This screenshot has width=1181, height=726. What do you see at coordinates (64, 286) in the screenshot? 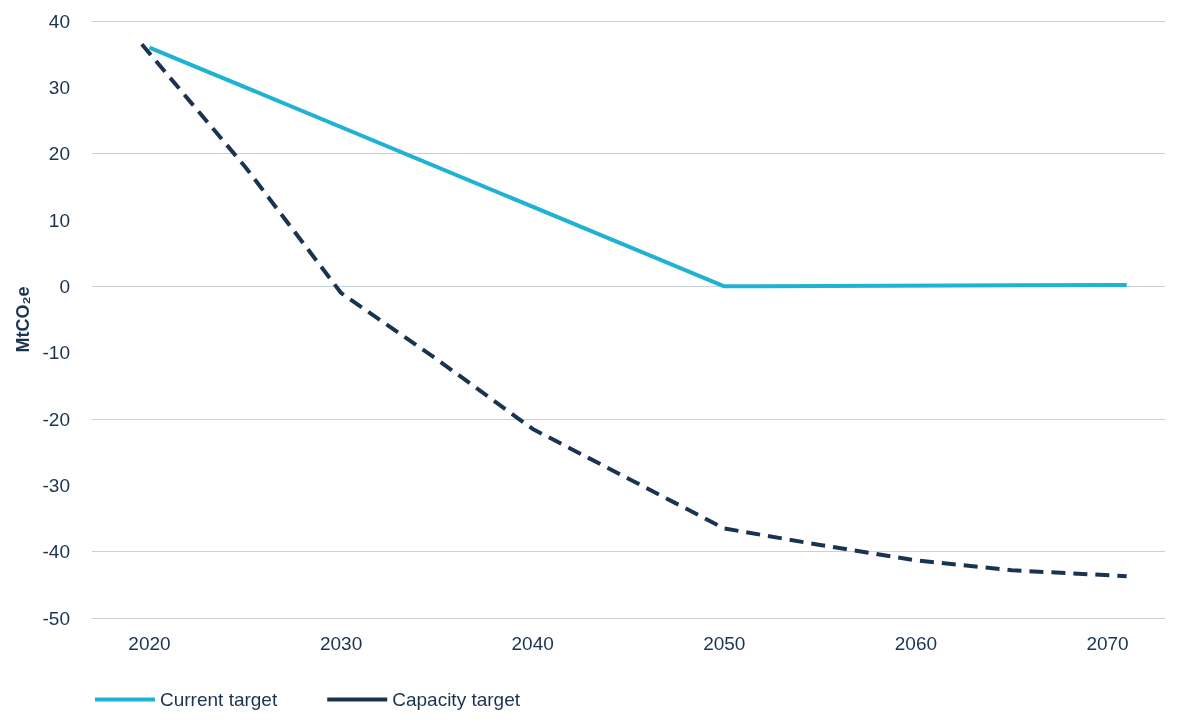
I see `y-tick-label: 0` at bounding box center [64, 286].